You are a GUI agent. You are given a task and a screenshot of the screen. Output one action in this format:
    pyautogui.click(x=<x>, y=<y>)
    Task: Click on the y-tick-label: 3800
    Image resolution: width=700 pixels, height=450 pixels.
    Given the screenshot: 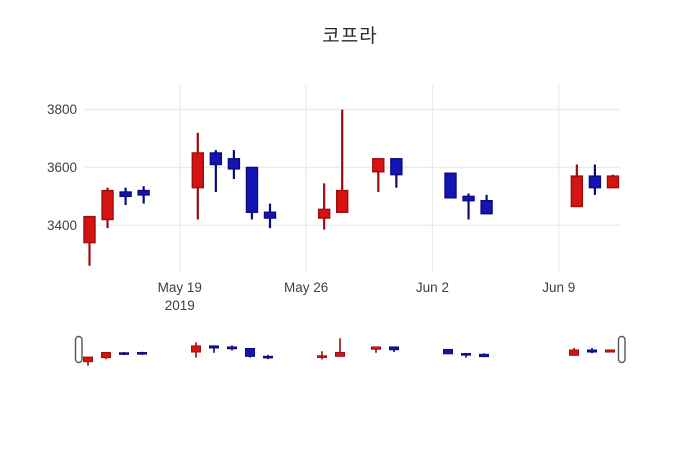 What is the action you would take?
    pyautogui.click(x=62, y=109)
    